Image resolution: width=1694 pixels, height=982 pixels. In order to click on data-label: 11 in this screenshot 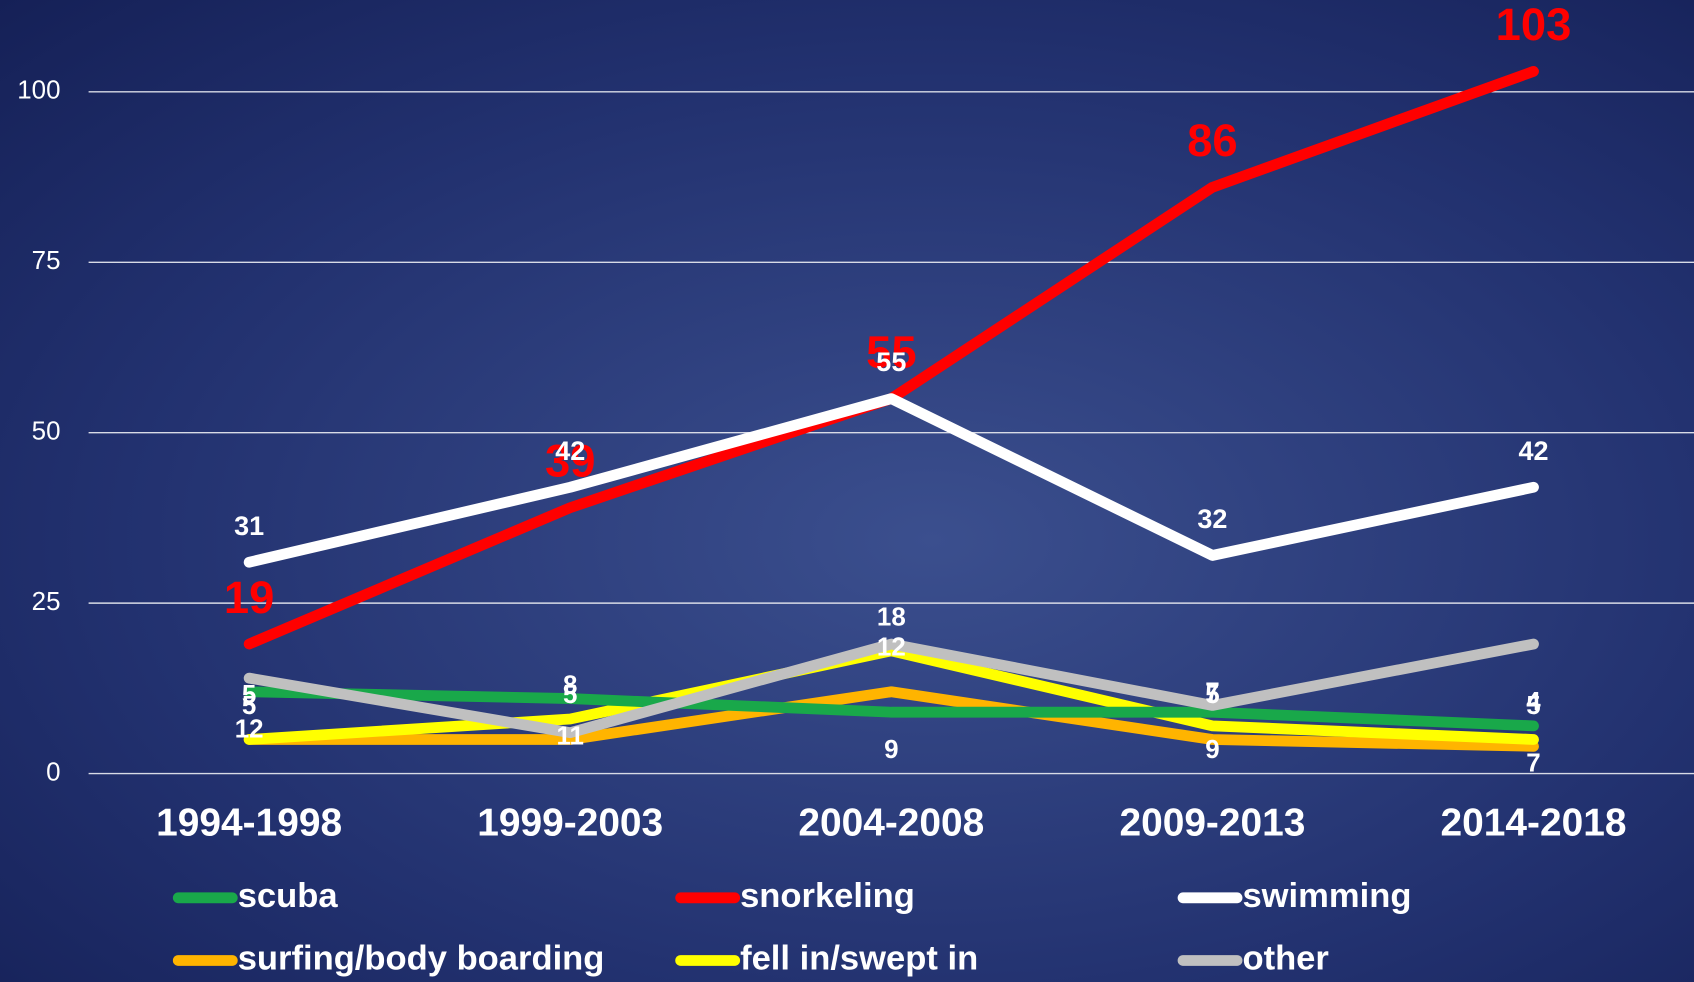, I will do `click(570, 736)`.